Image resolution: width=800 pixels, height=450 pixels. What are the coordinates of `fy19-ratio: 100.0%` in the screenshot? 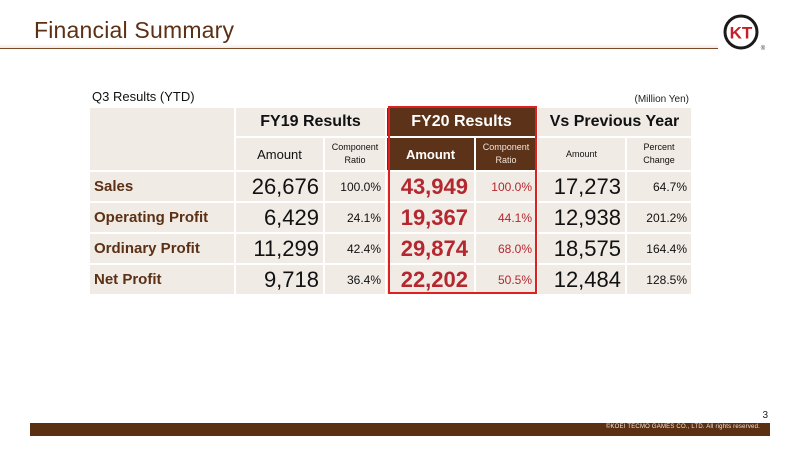 It's located at (355, 186).